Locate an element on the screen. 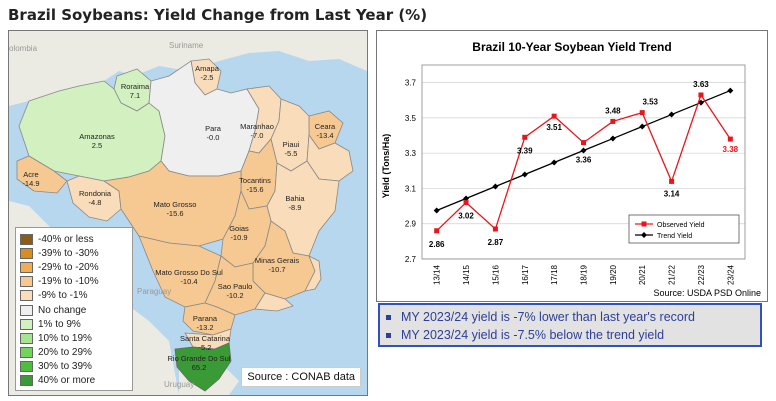  neighbor-label: Paraguay is located at coordinates (154, 291).